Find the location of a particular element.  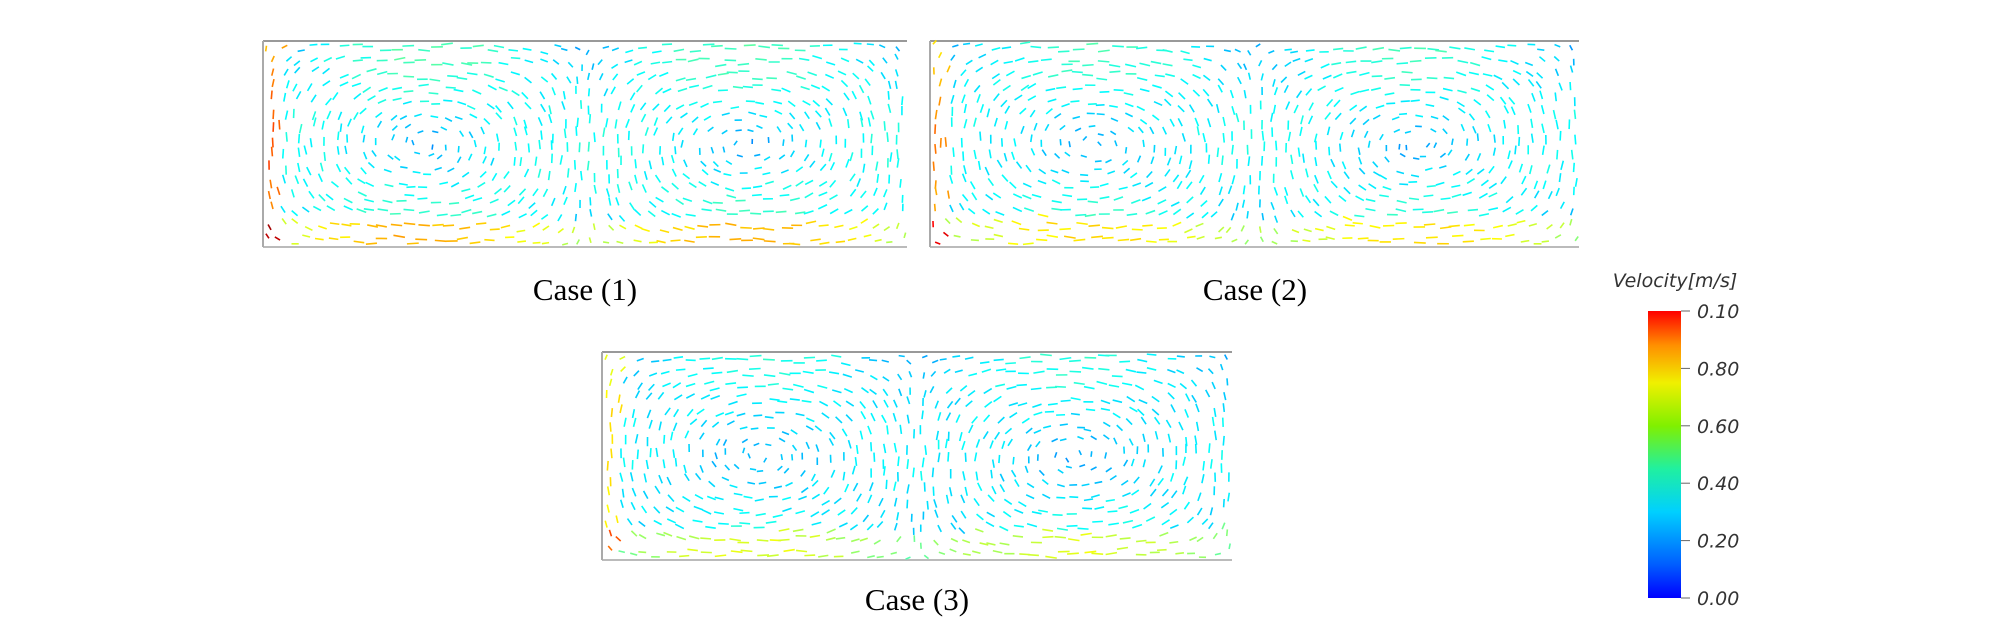

caption: Case (3) is located at coordinates (917, 599).